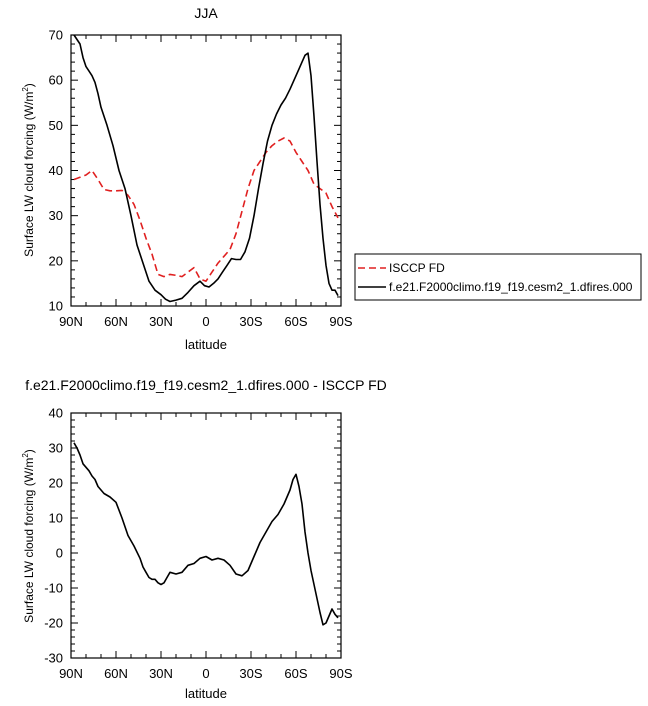 The image size is (648, 706). Describe the element at coordinates (417, 268) in the screenshot. I see `legend-label-isccp: ISCCP FD` at that location.